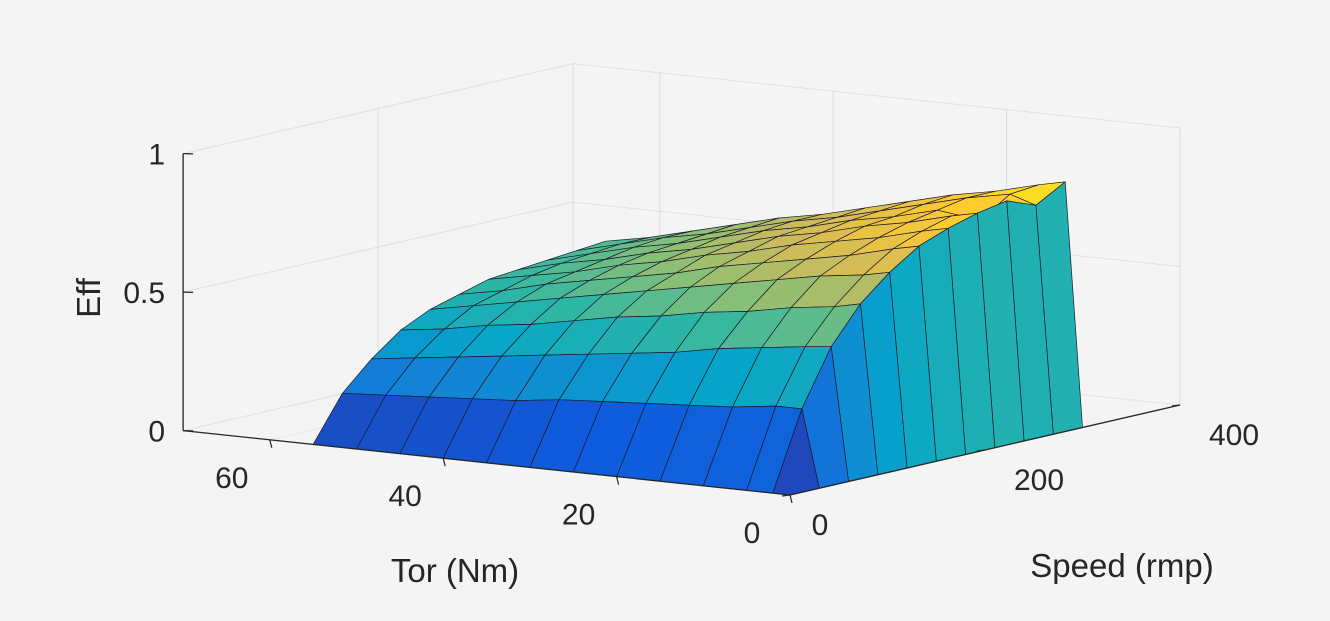 Image resolution: width=1330 pixels, height=621 pixels. What do you see at coordinates (231, 478) in the screenshot?
I see `x-tick-label: 60` at bounding box center [231, 478].